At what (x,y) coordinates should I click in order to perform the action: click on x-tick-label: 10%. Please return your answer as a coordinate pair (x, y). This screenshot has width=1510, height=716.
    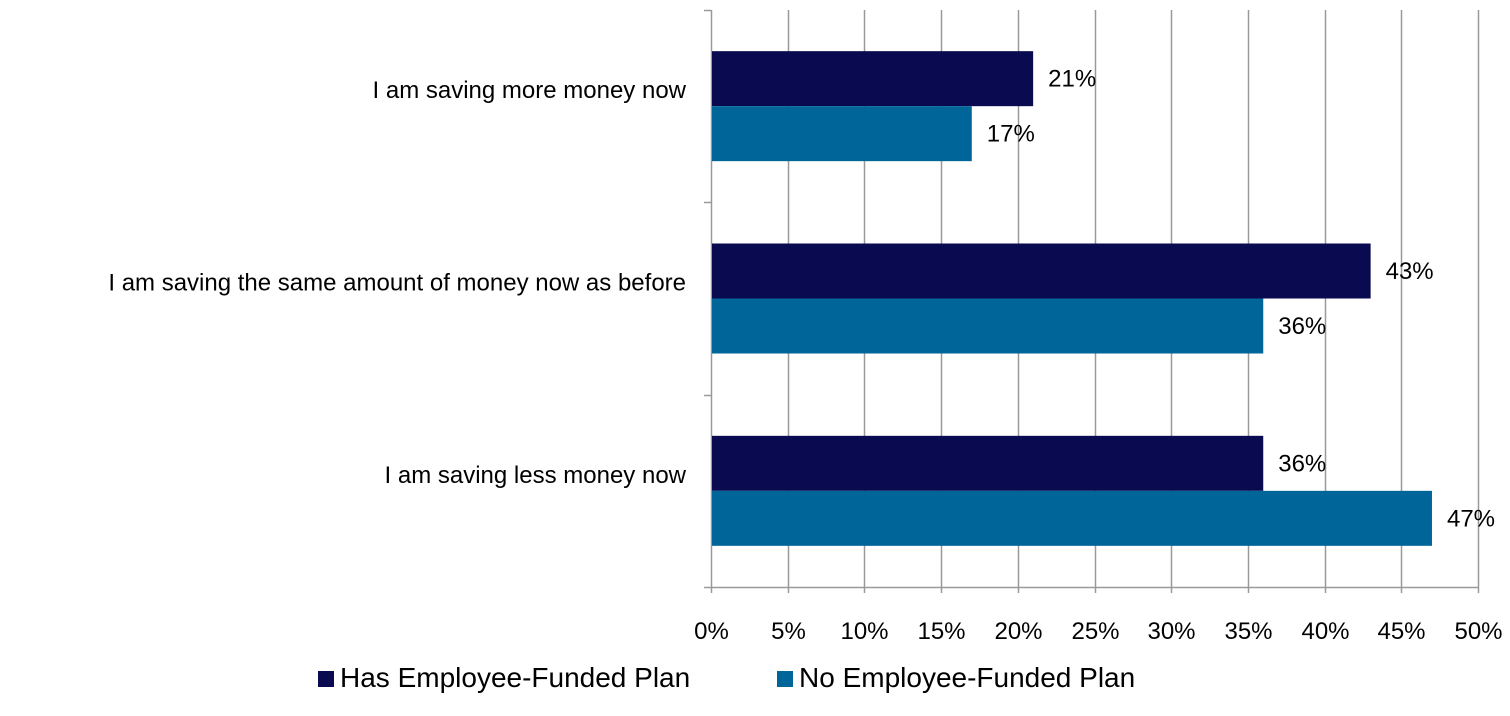
    Looking at the image, I should click on (864, 631).